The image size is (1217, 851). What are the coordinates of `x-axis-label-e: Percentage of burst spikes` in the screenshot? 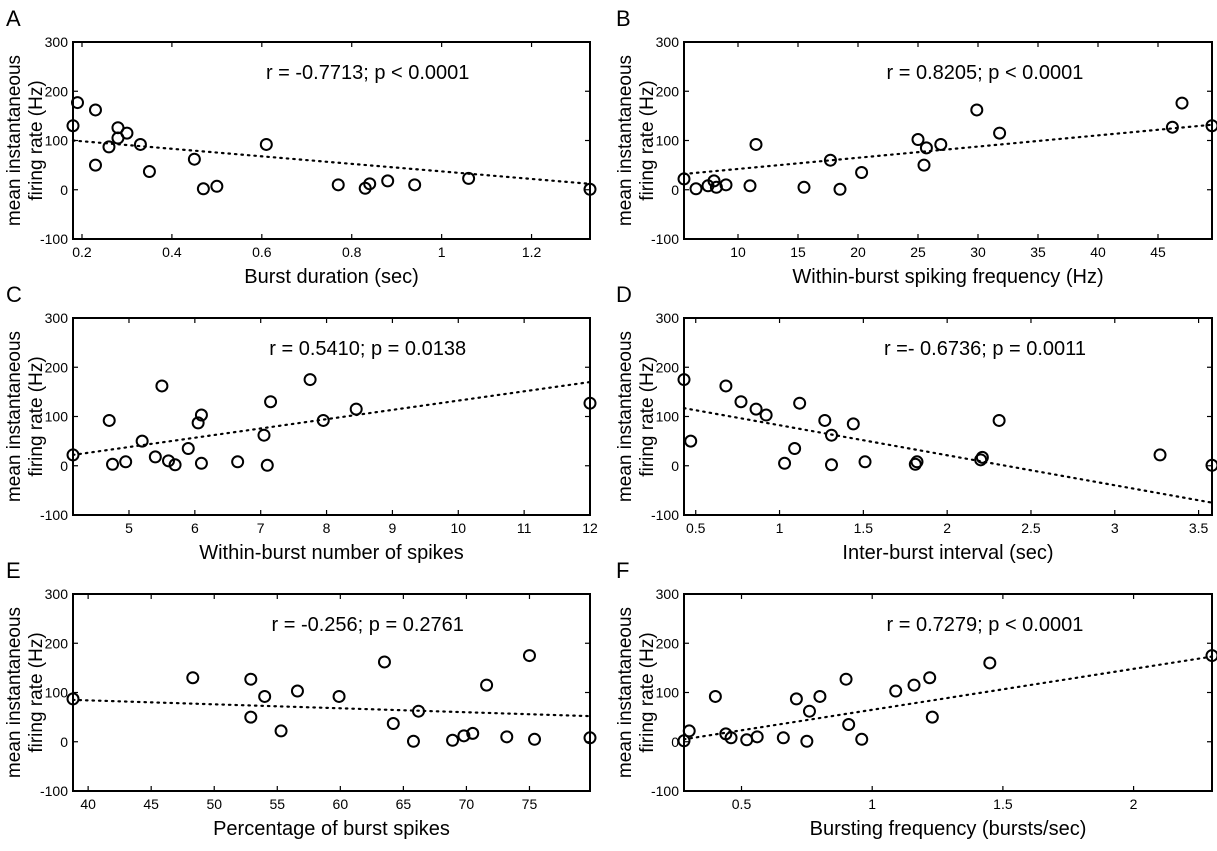 It's located at (331, 829).